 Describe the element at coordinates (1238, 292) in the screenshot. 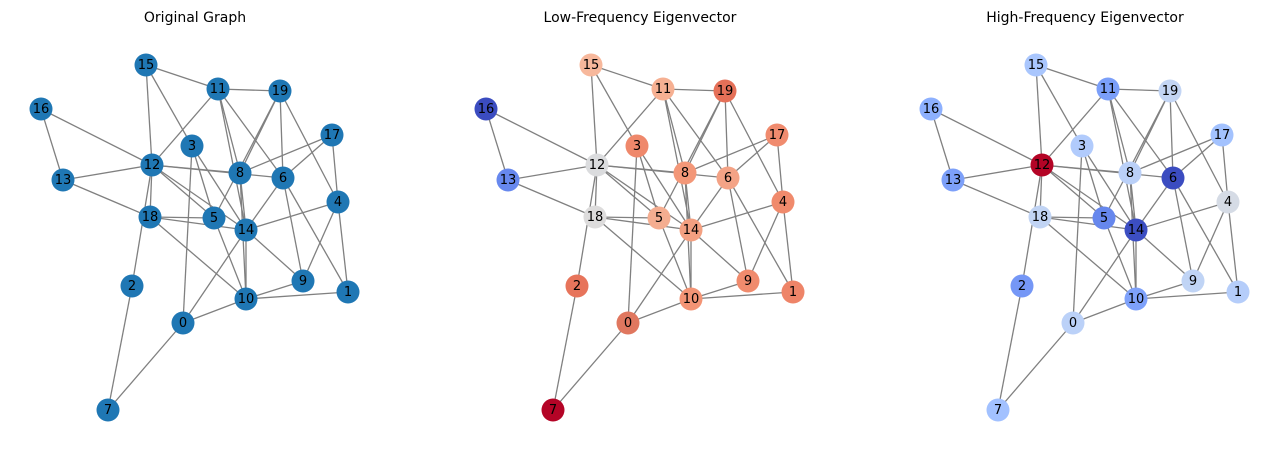

I see `node-label-1: 1` at that location.